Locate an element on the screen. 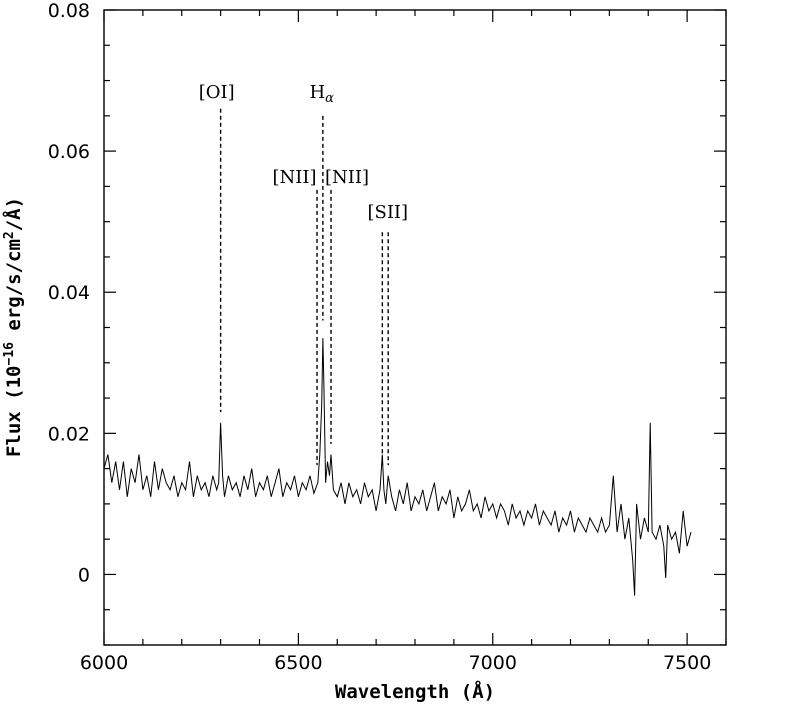 This screenshot has height=706, width=792. emission-line-markers: [OI] Hα [NII] [NII] [SII] is located at coordinates (303, 274).